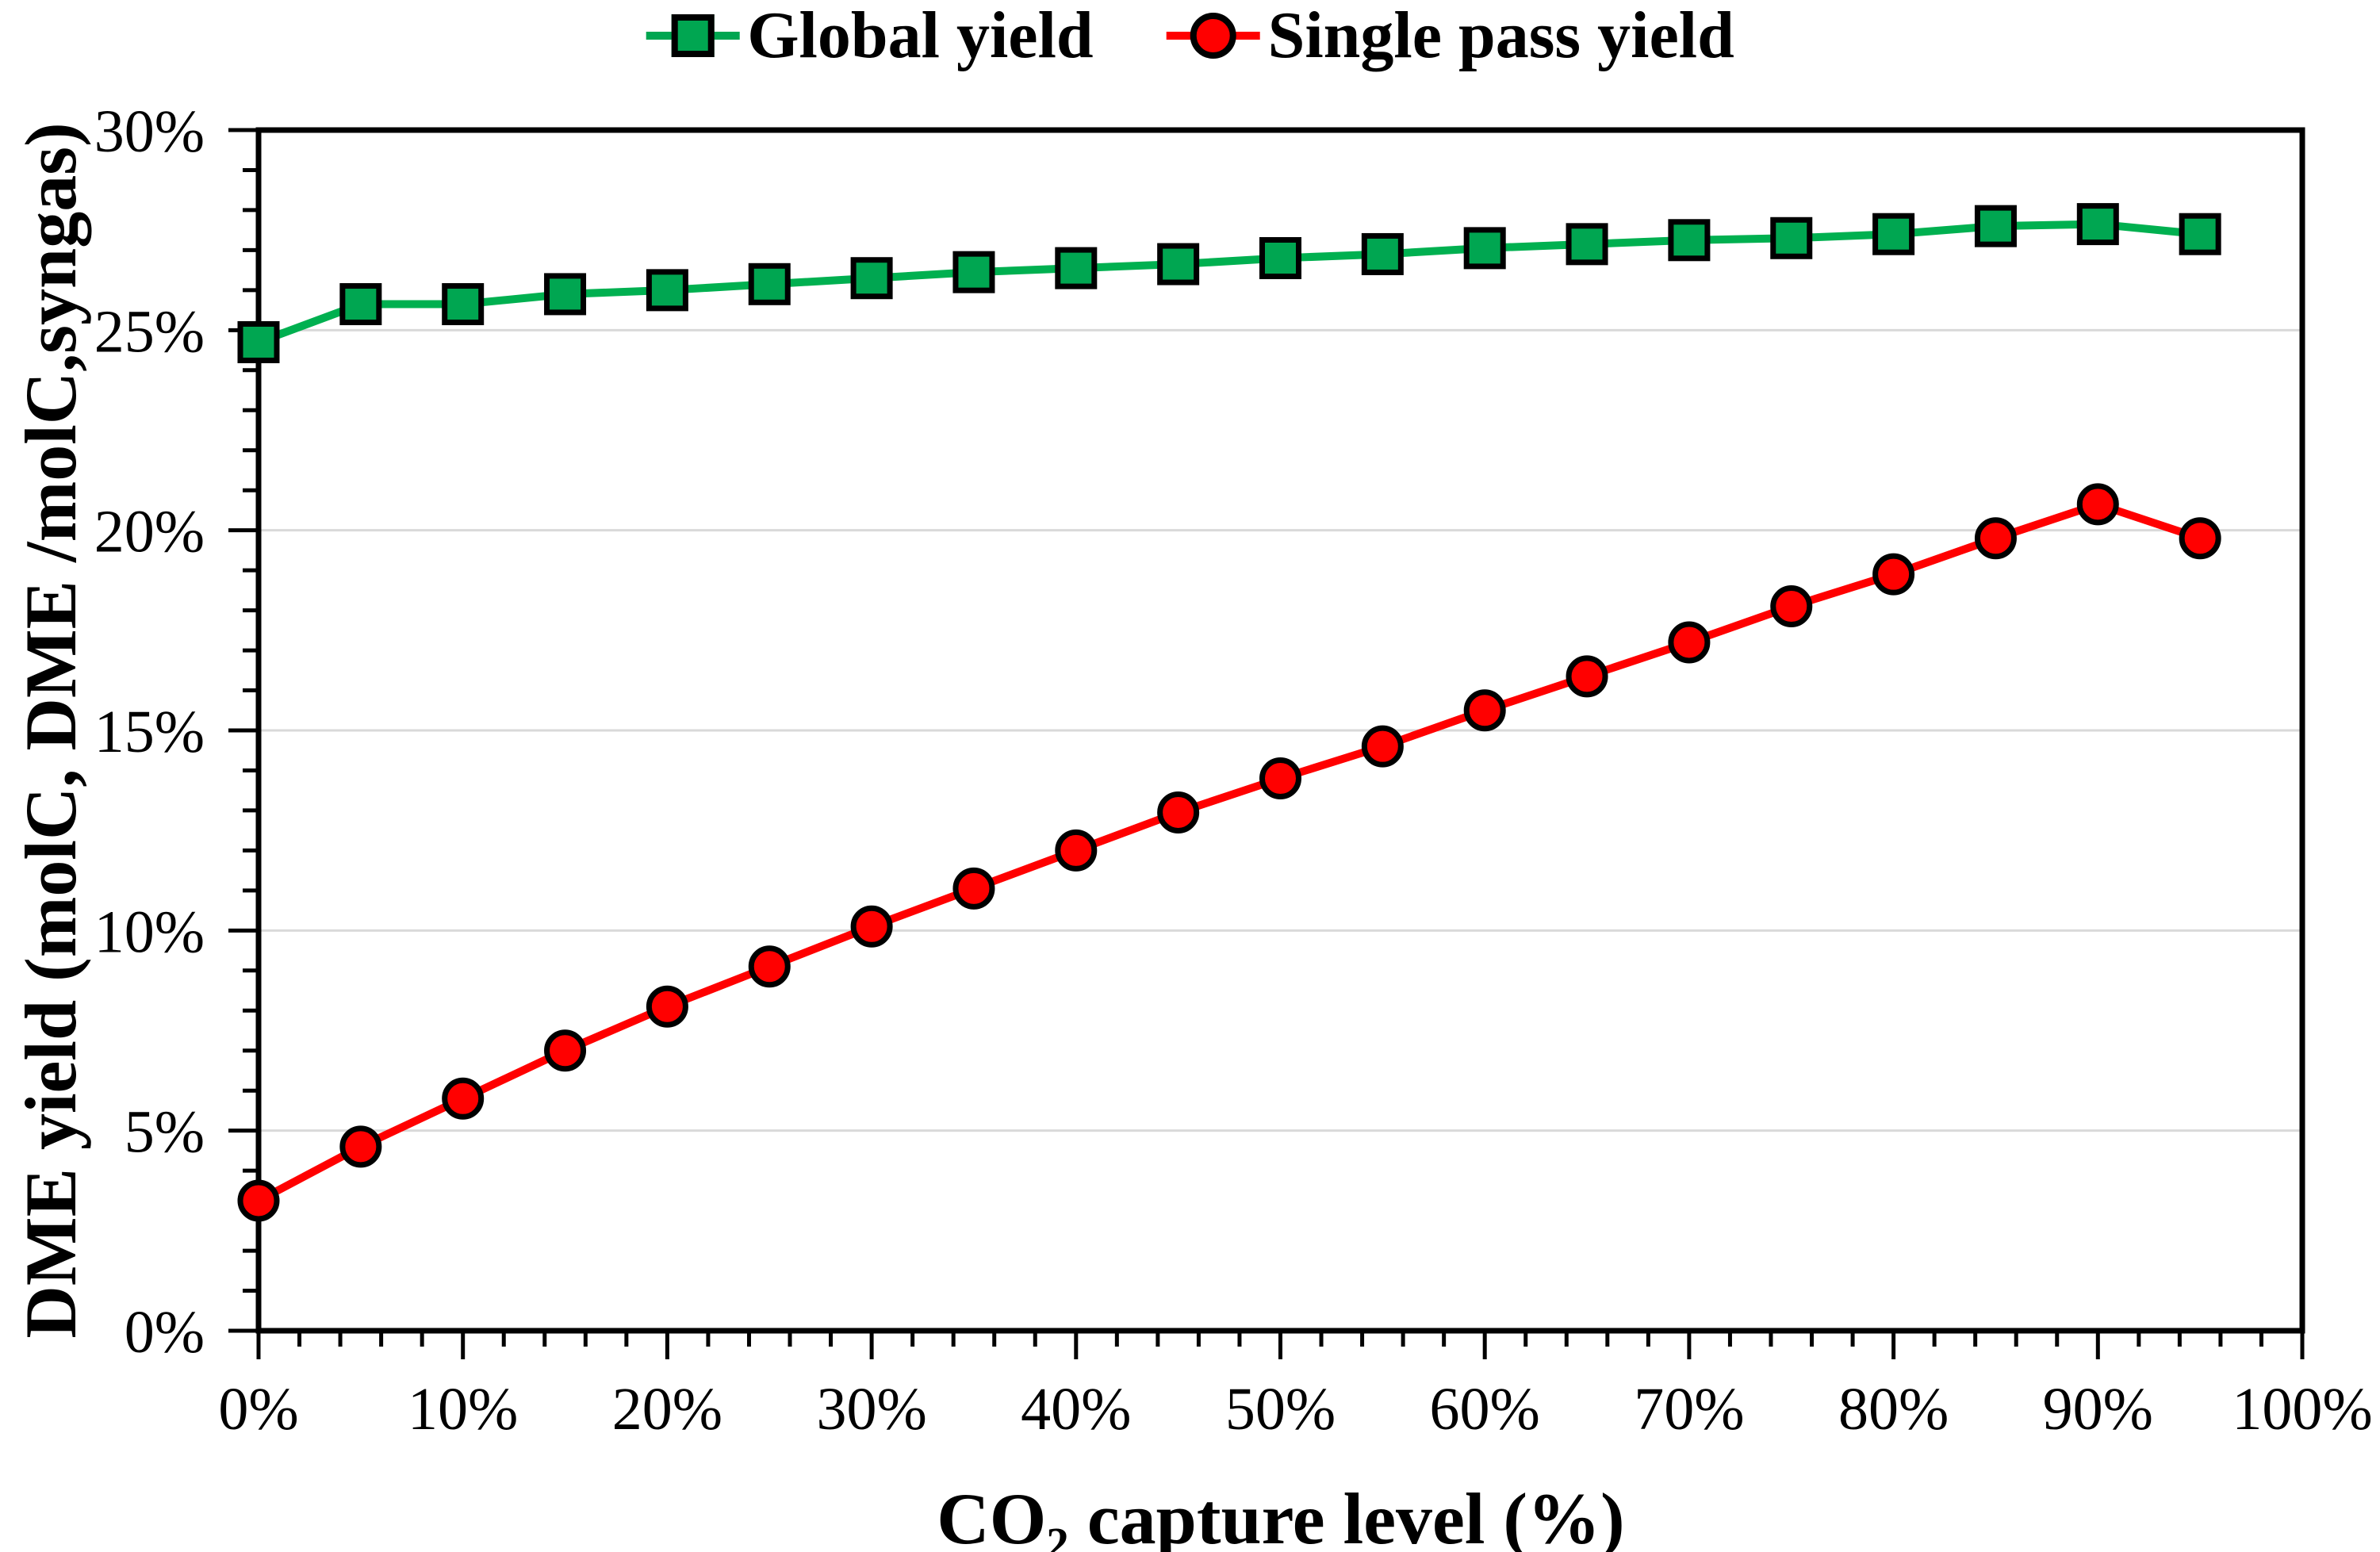  What do you see at coordinates (149, 732) in the screenshot?
I see `y-tick-label: 15%` at bounding box center [149, 732].